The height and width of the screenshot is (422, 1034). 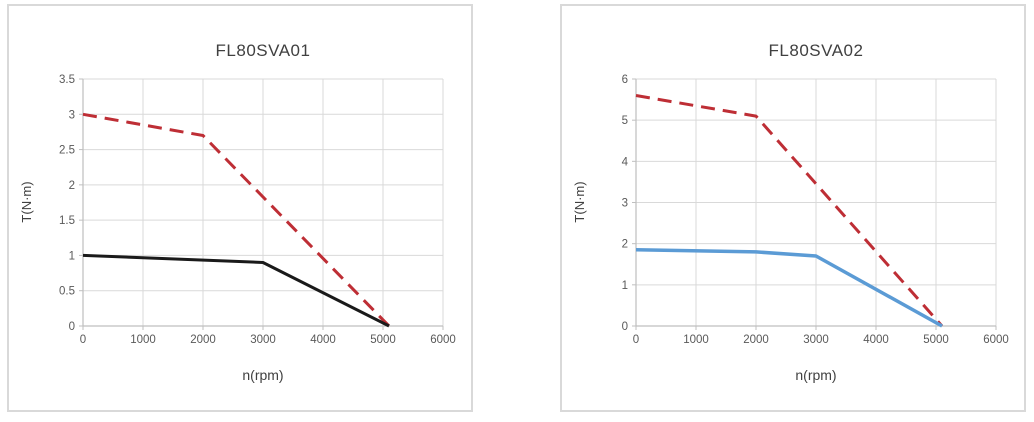 What do you see at coordinates (625, 121) in the screenshot?
I see `y-tick-label: 5` at bounding box center [625, 121].